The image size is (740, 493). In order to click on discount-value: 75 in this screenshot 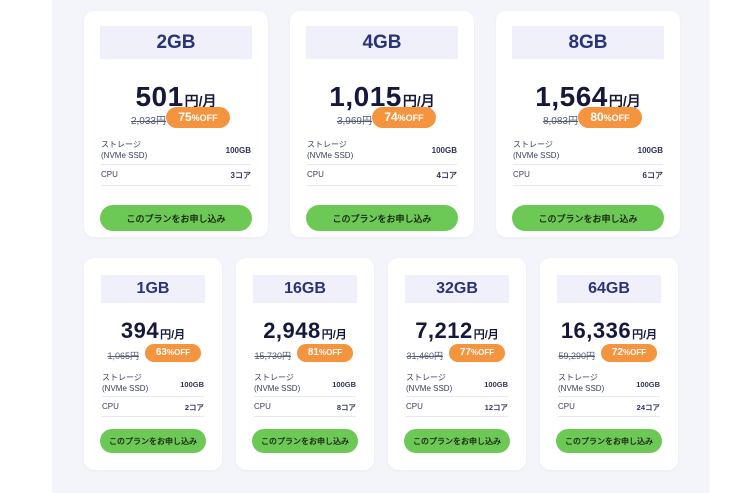, I will do `click(185, 117)`.